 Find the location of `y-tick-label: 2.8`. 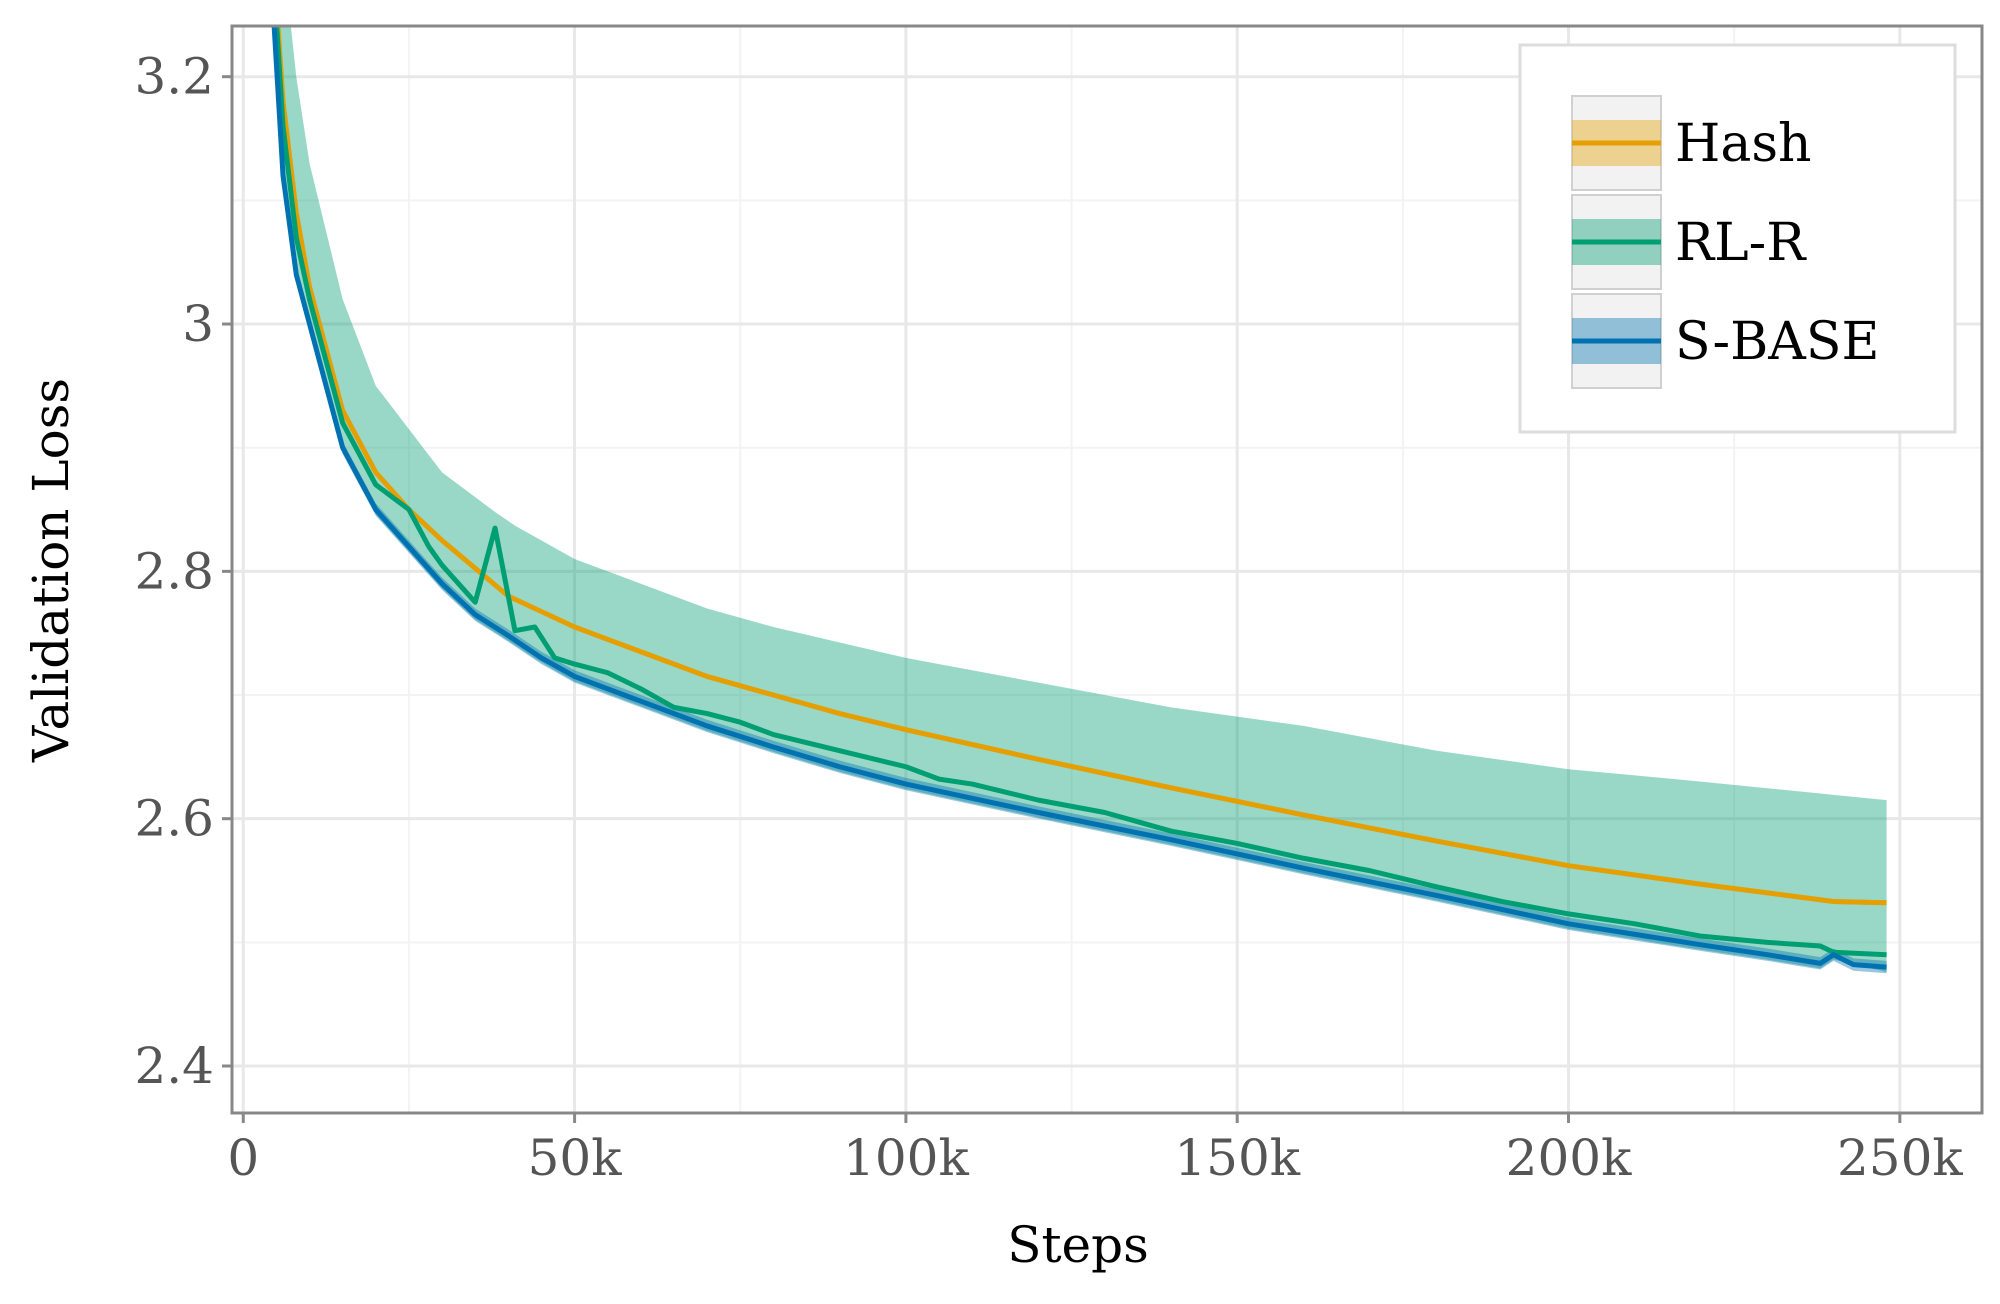

y-tick-label: 2.8 is located at coordinates (174, 571).